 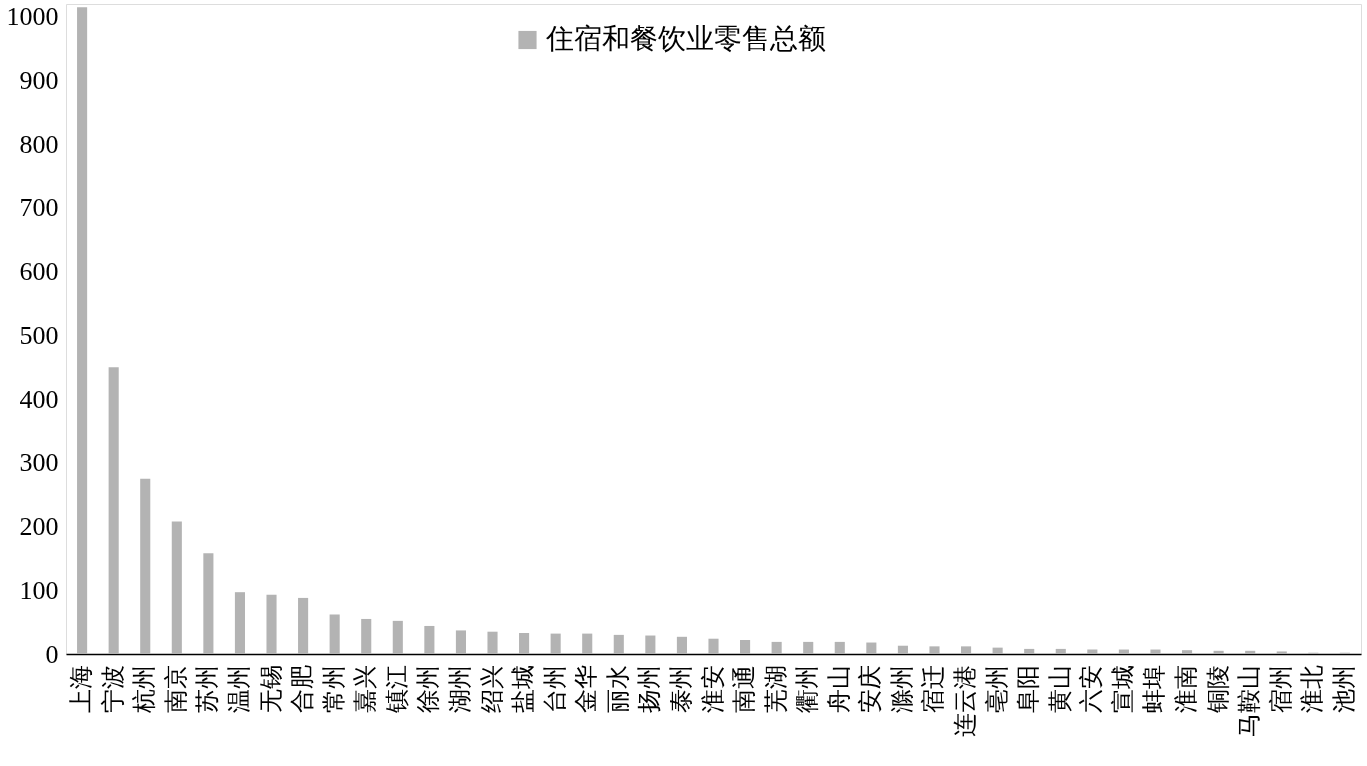 I want to click on x-tick-label: 杭州, so click(x=144, y=689).